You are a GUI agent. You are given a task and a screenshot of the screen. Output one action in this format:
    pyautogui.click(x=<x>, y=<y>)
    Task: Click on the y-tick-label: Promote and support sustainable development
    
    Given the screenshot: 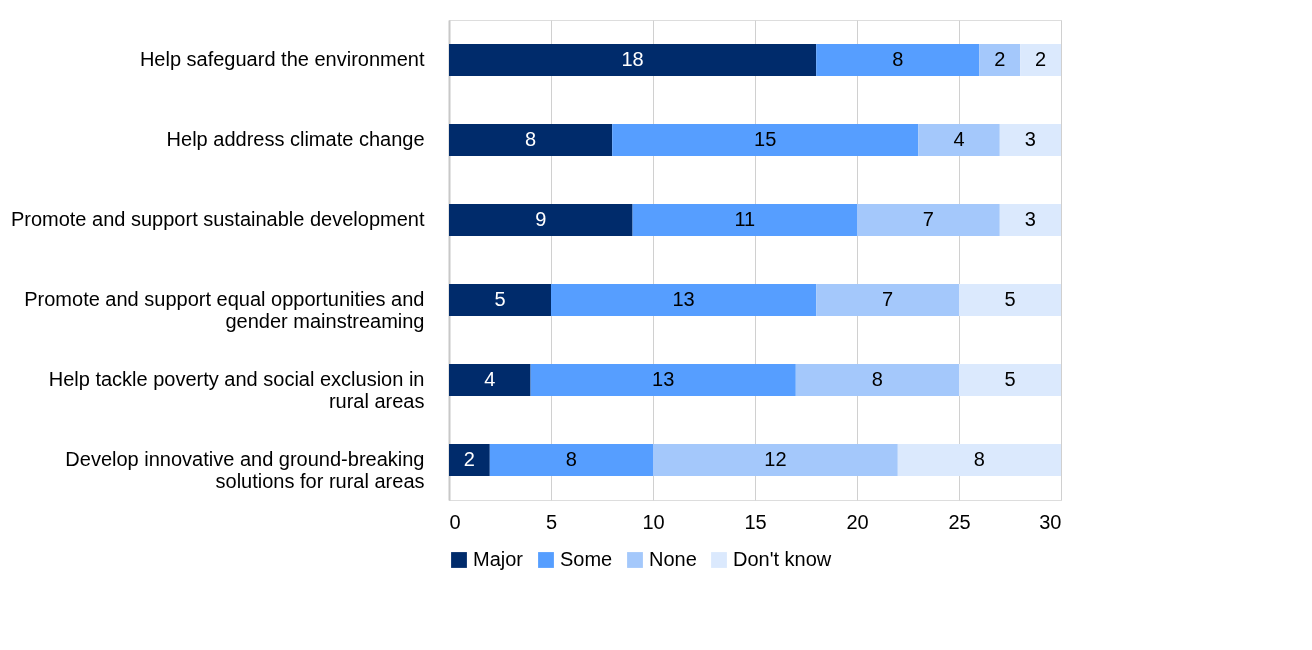 What is the action you would take?
    pyautogui.click(x=217, y=219)
    